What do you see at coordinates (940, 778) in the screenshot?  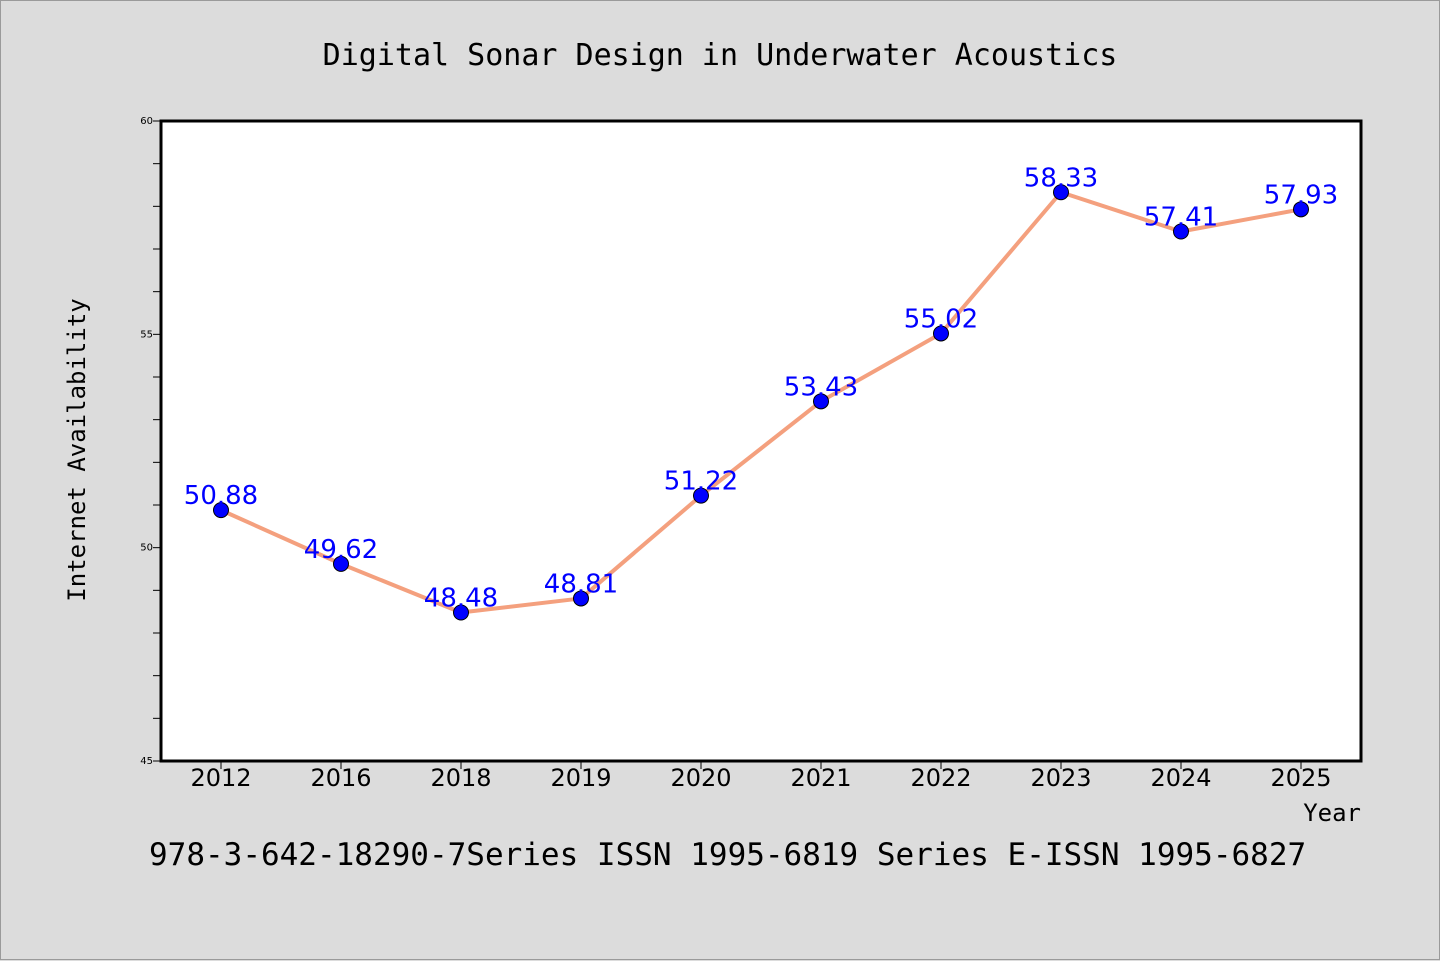 I see `x-tick-label: 2022` at bounding box center [940, 778].